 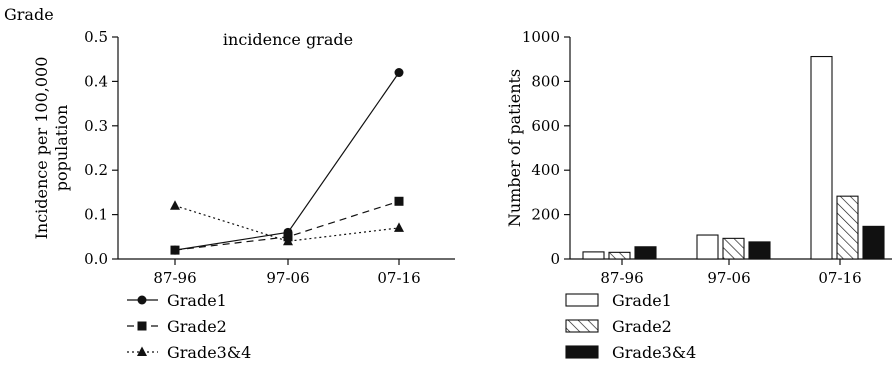 I want to click on bar-chart-xtick-label: 07-16, so click(x=839, y=278).